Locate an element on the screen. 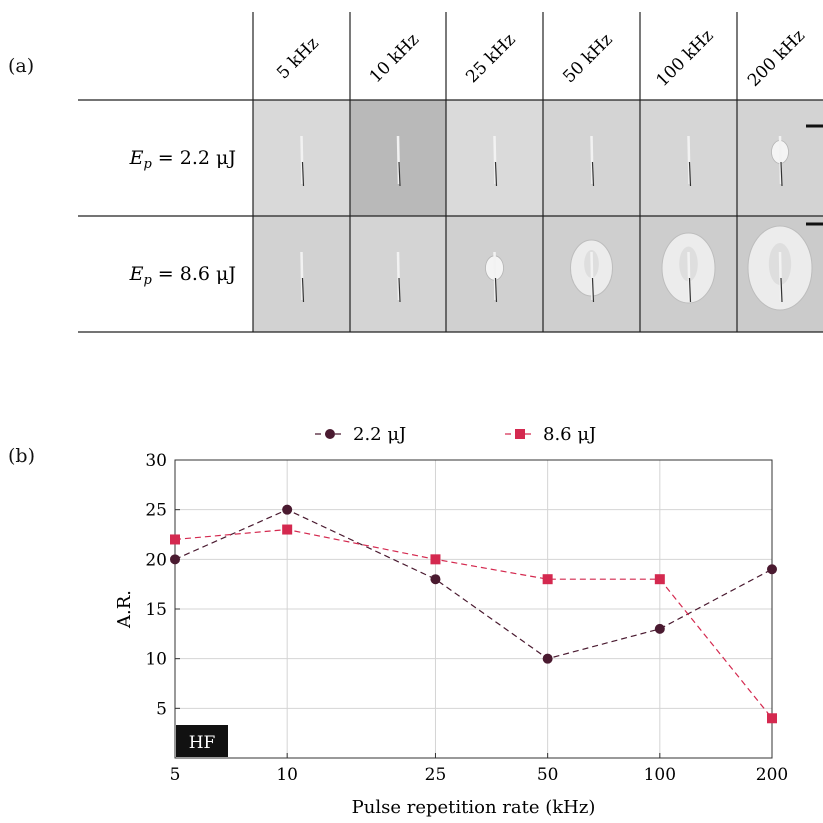  y-tick-label: 15 is located at coordinates (156, 610).